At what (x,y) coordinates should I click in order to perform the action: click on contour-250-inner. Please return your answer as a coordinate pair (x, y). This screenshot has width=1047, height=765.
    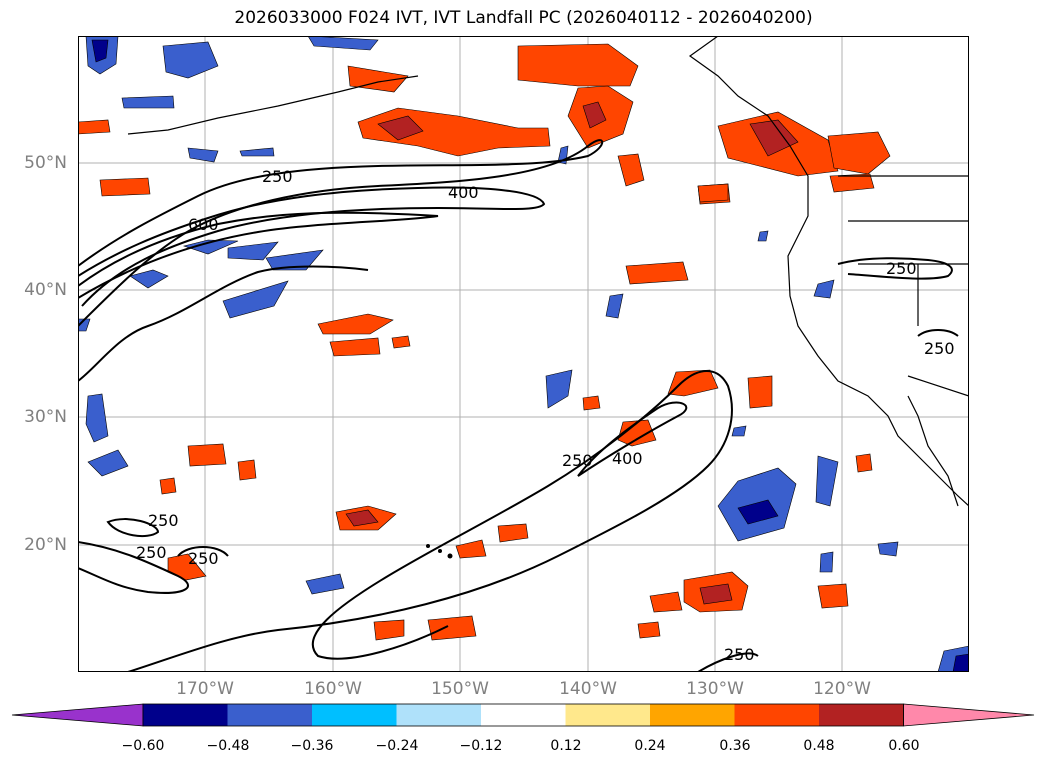
    Looking at the image, I should click on (223, 323).